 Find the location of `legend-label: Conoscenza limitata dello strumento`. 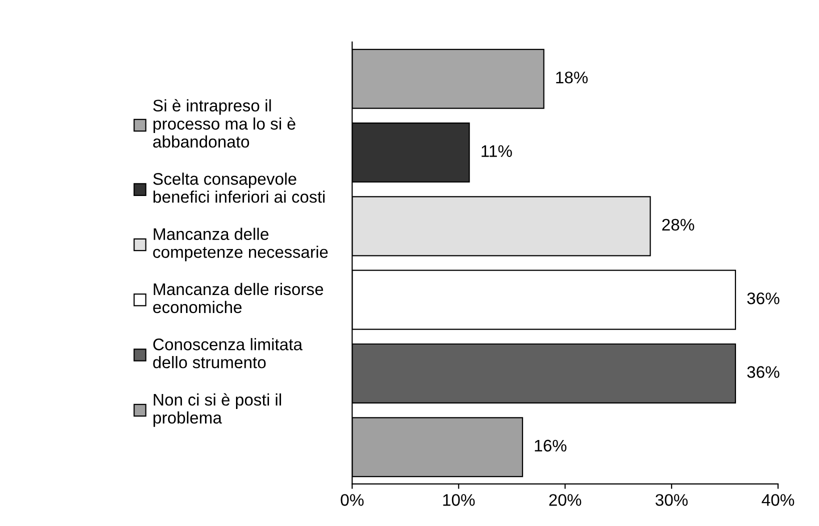

legend-label: Conoscenza limitata dello strumento is located at coordinates (228, 353).